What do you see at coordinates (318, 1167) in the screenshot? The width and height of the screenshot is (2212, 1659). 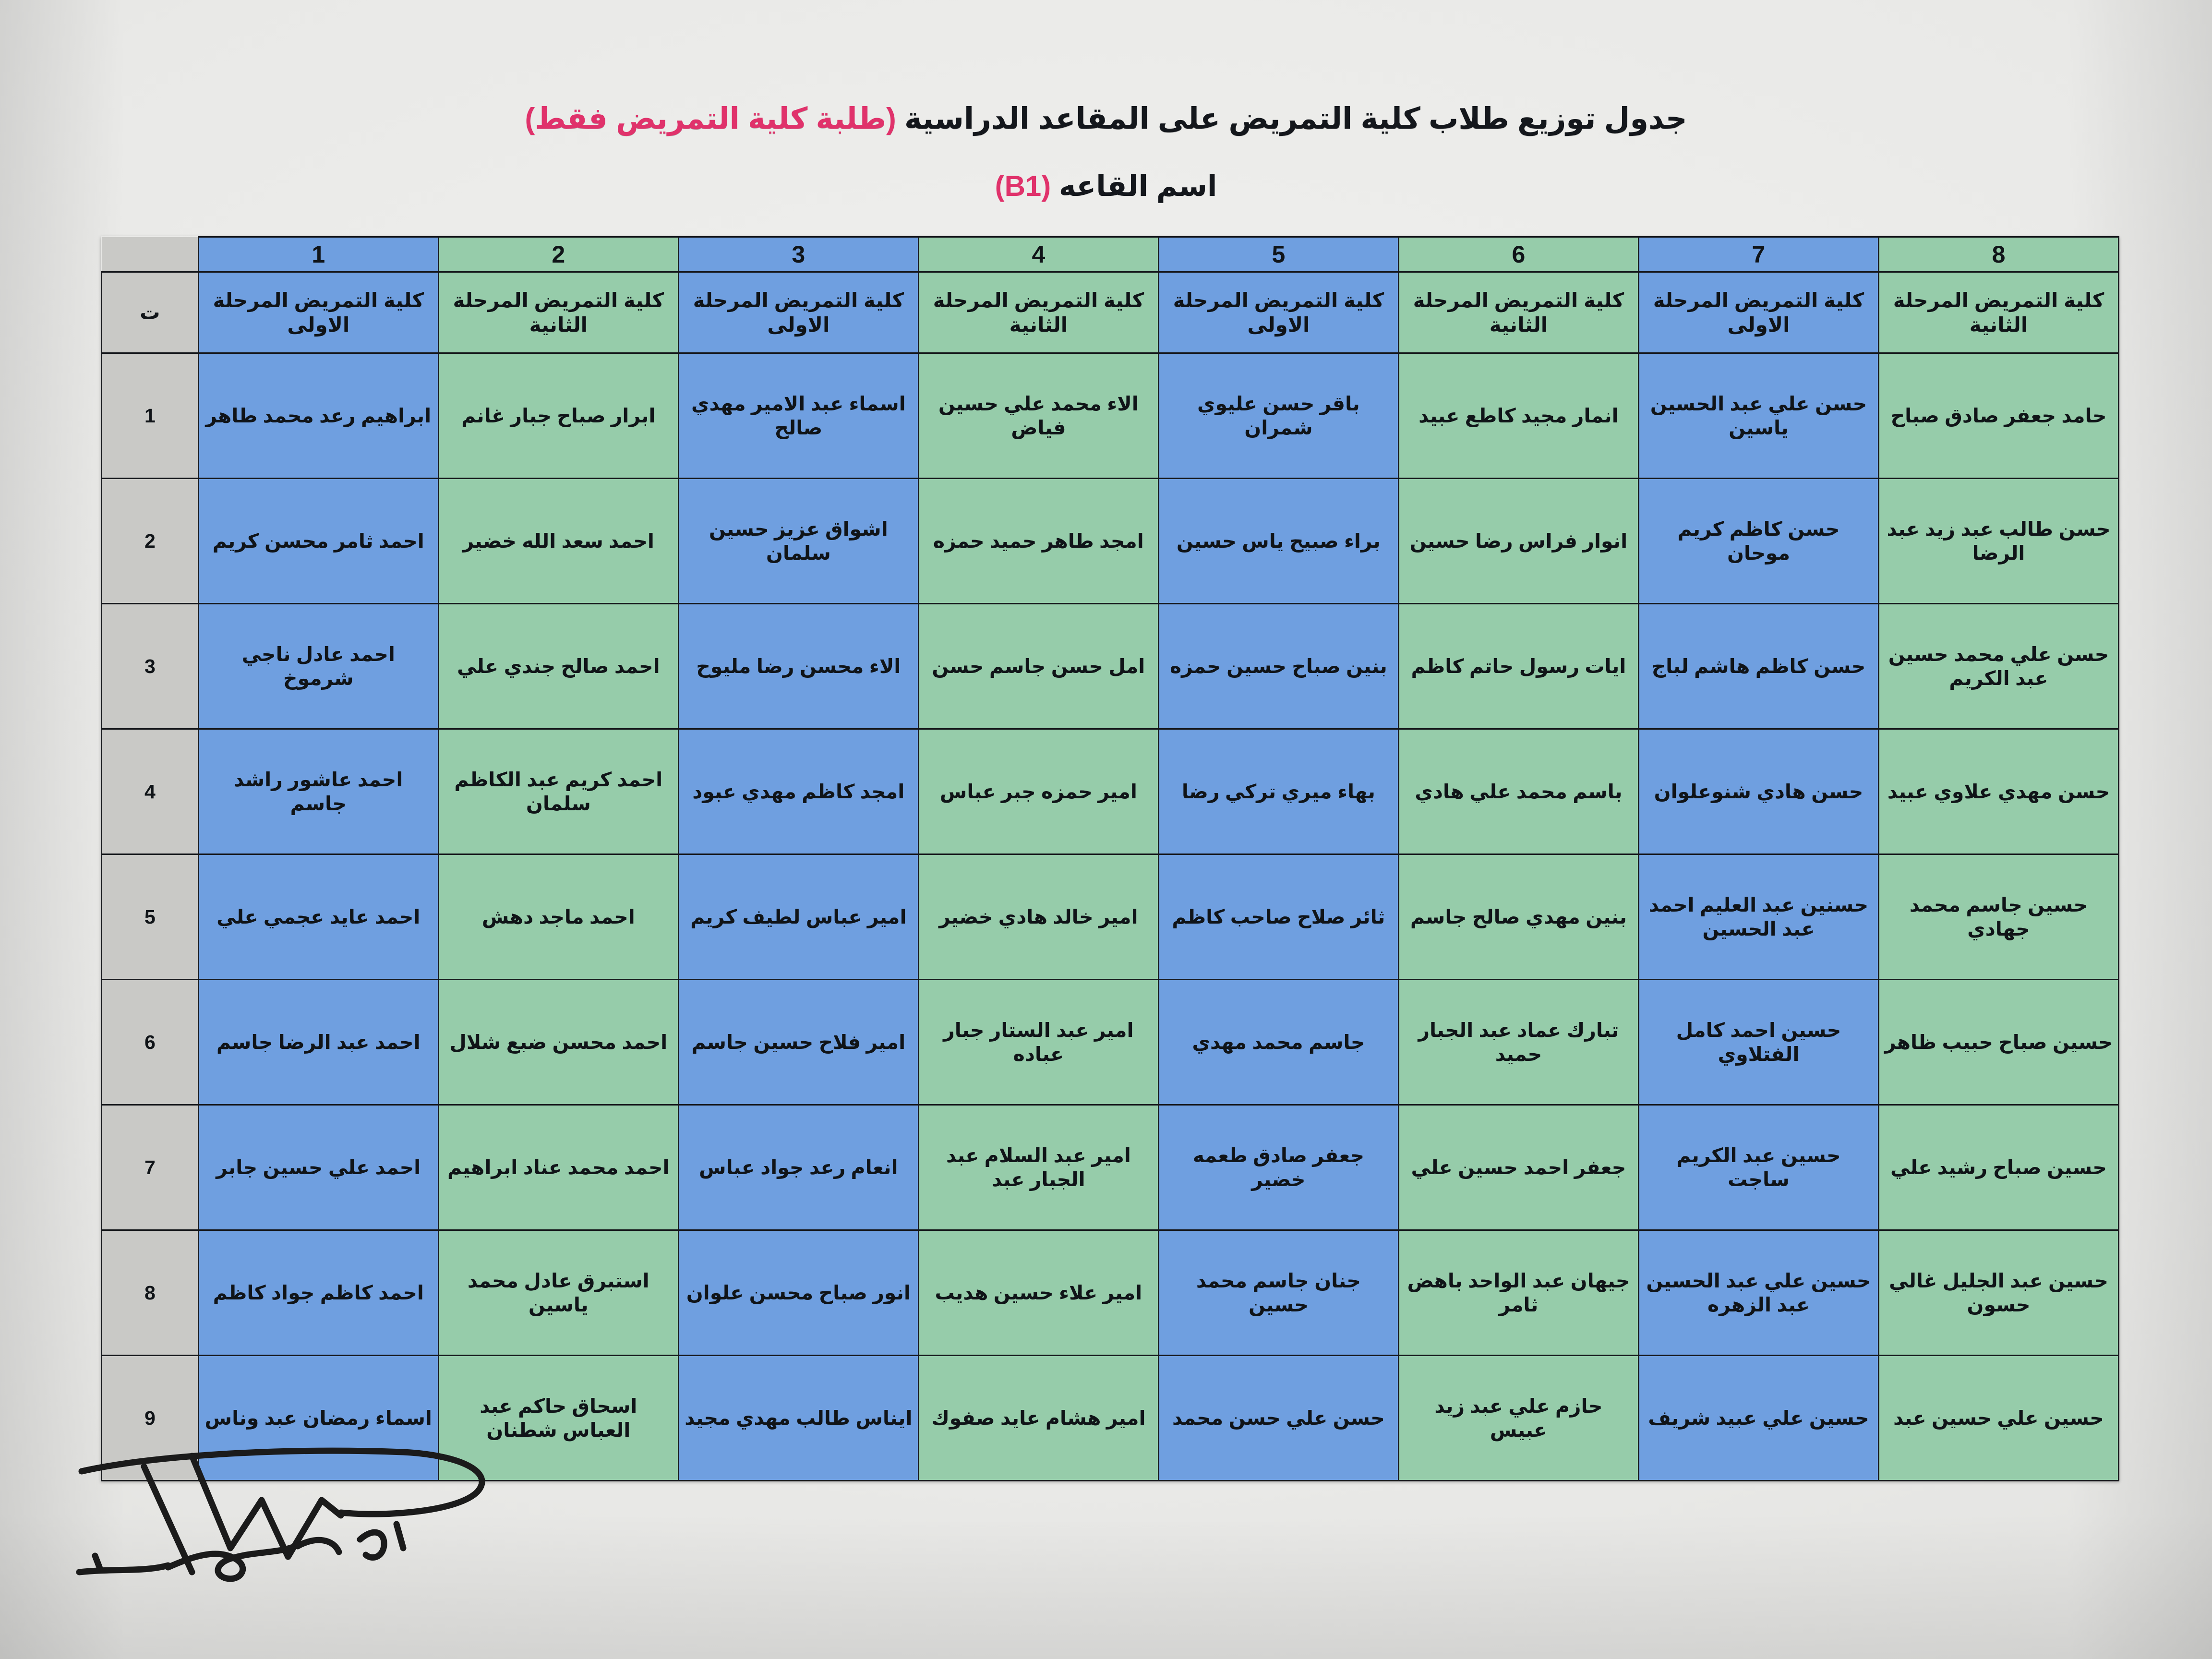 I see `student-cell-c1-r7: احمد علي حسين جابر` at bounding box center [318, 1167].